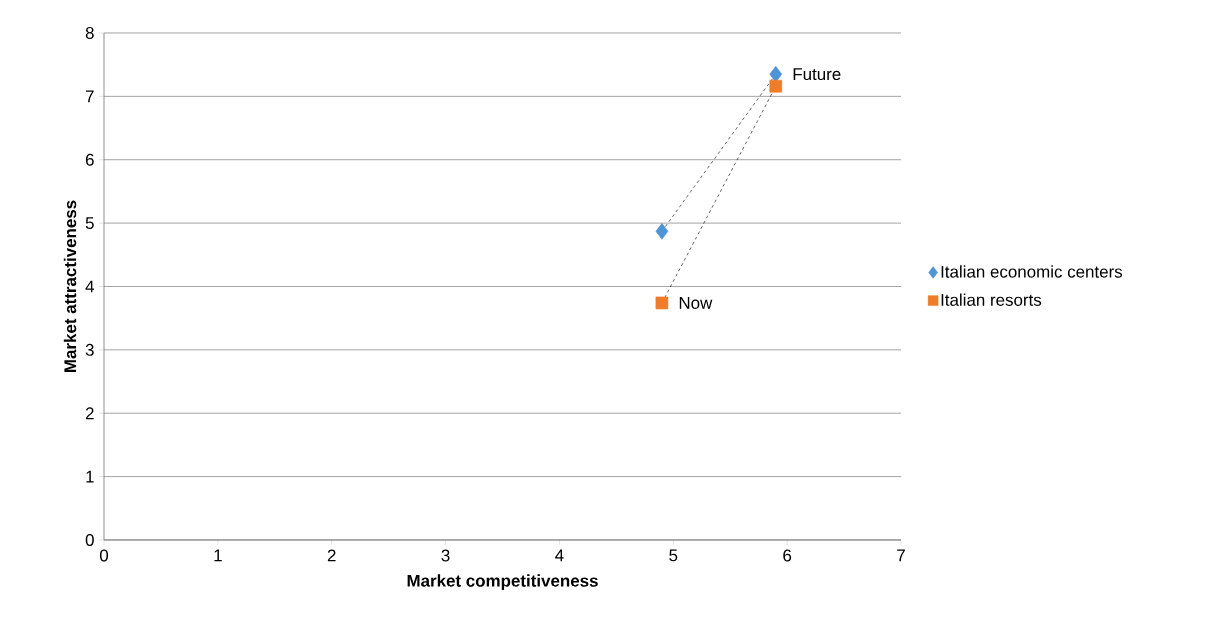 This screenshot has width=1219, height=644. I want to click on x-tick-label: 2, so click(331, 555).